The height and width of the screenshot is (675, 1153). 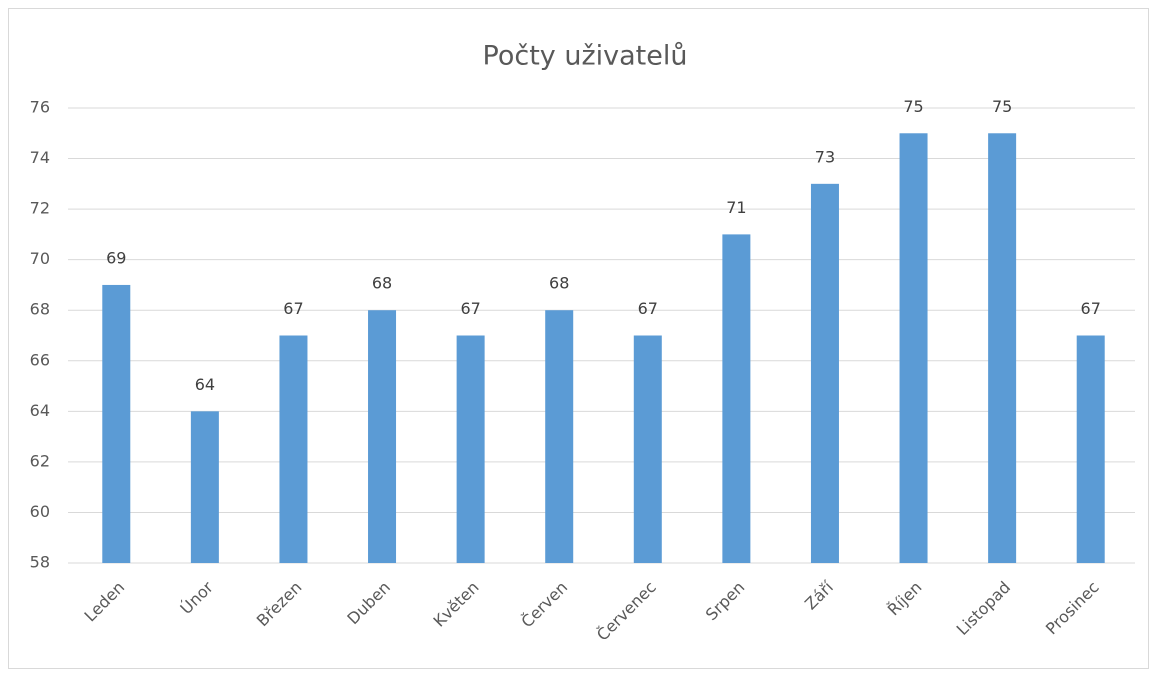 I want to click on data-label: 69, so click(x=116, y=257).